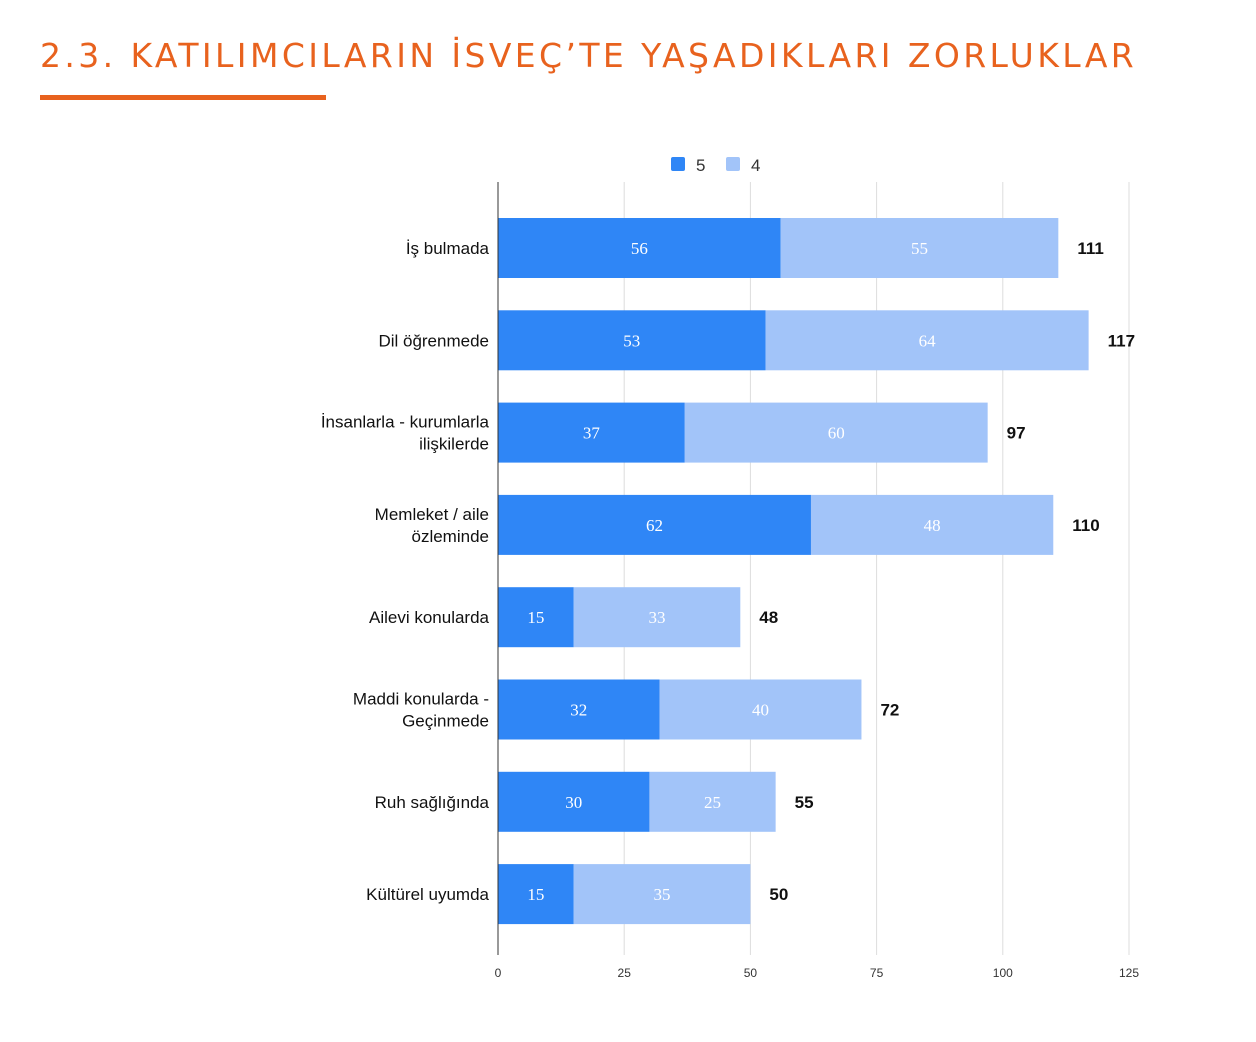 The width and height of the screenshot is (1256, 1042). I want to click on bar-total-label: 97, so click(1016, 433).